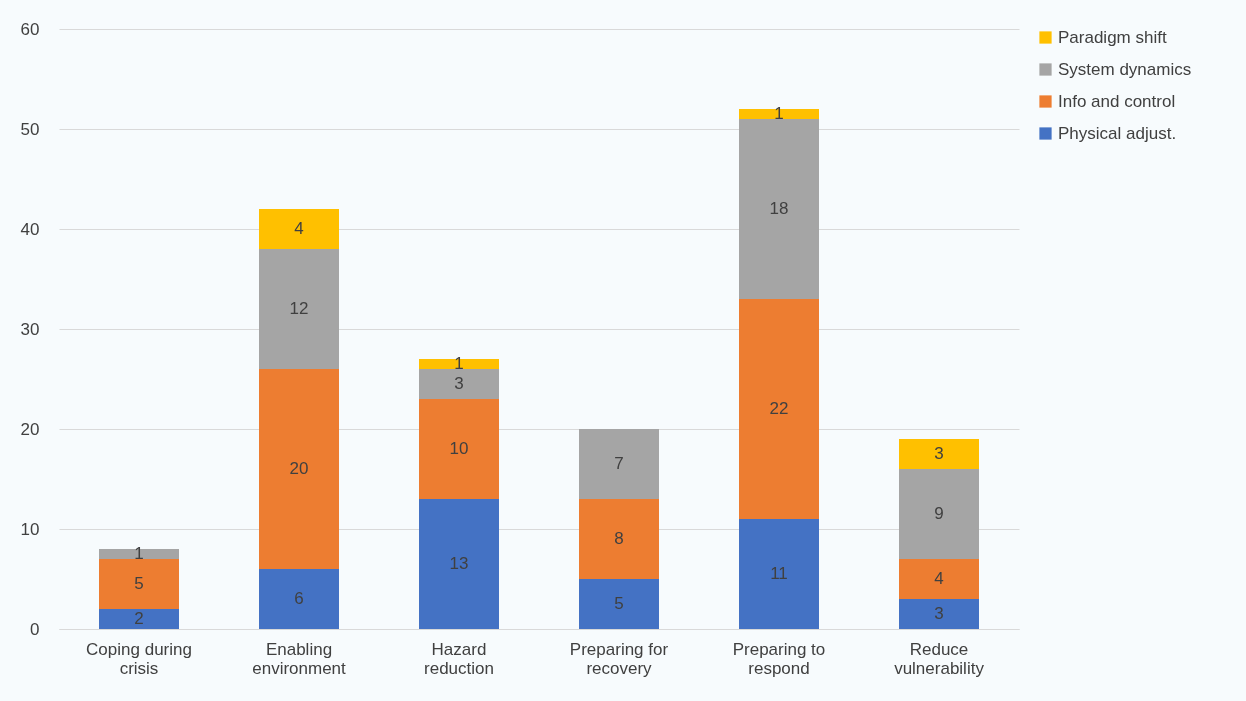  Describe the element at coordinates (30, 129) in the screenshot. I see `y-tick-label: 50` at that location.